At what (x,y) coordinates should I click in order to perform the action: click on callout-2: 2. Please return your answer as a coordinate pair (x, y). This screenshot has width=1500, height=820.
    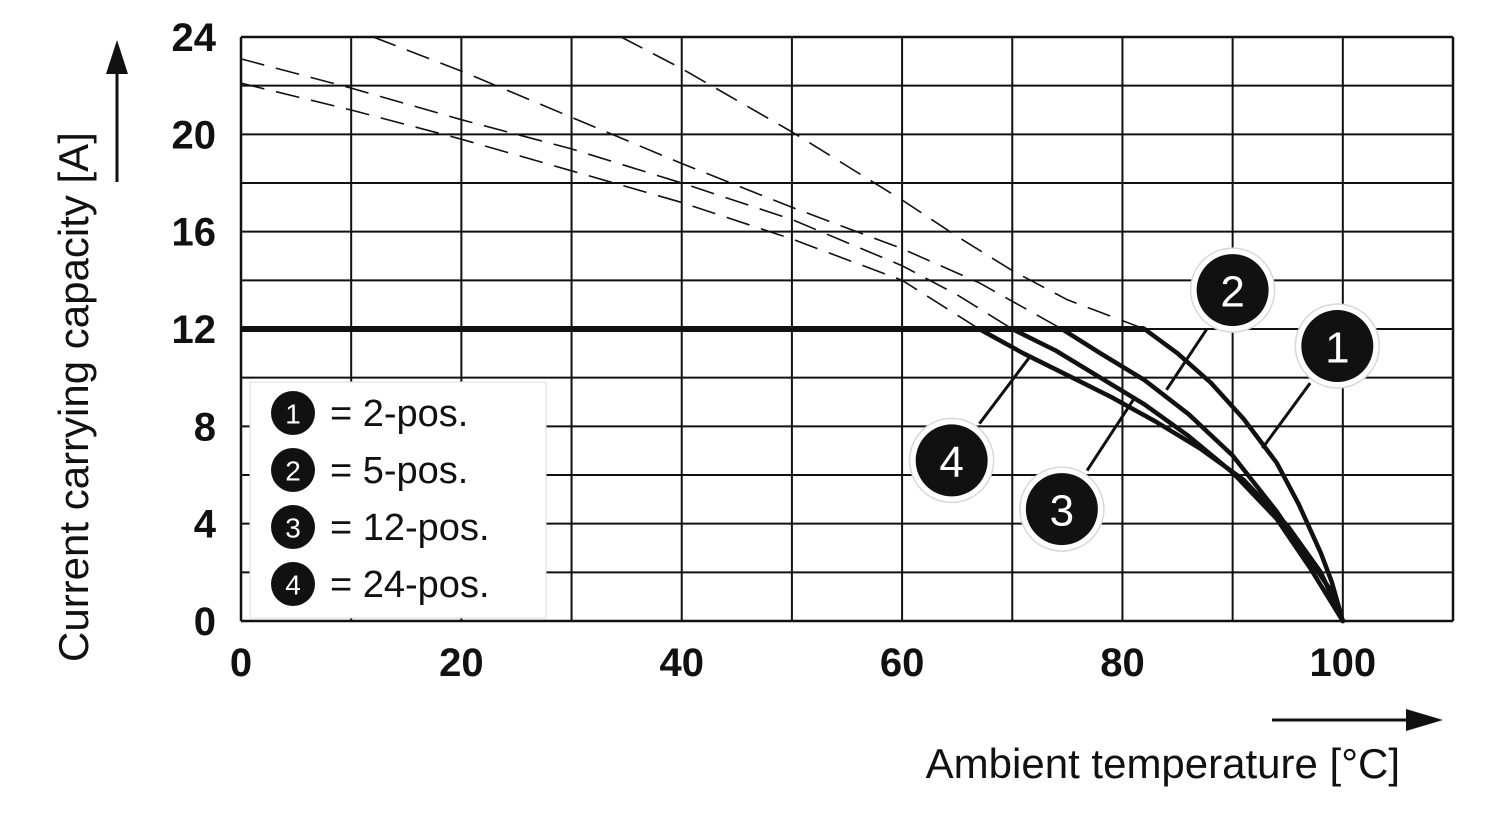
    Looking at the image, I should click on (1220, 319).